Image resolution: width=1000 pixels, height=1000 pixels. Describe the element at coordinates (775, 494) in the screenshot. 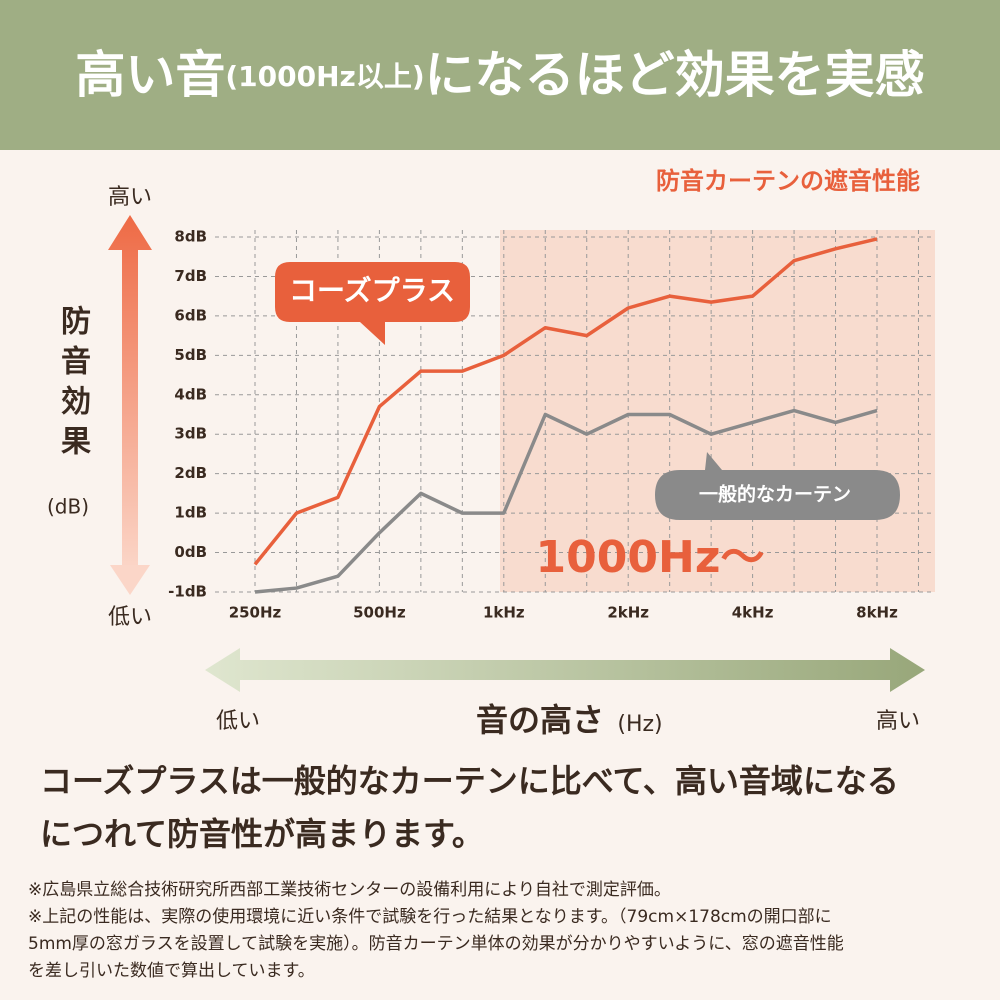

I see `legend-entry: 一般的なカーテン` at that location.